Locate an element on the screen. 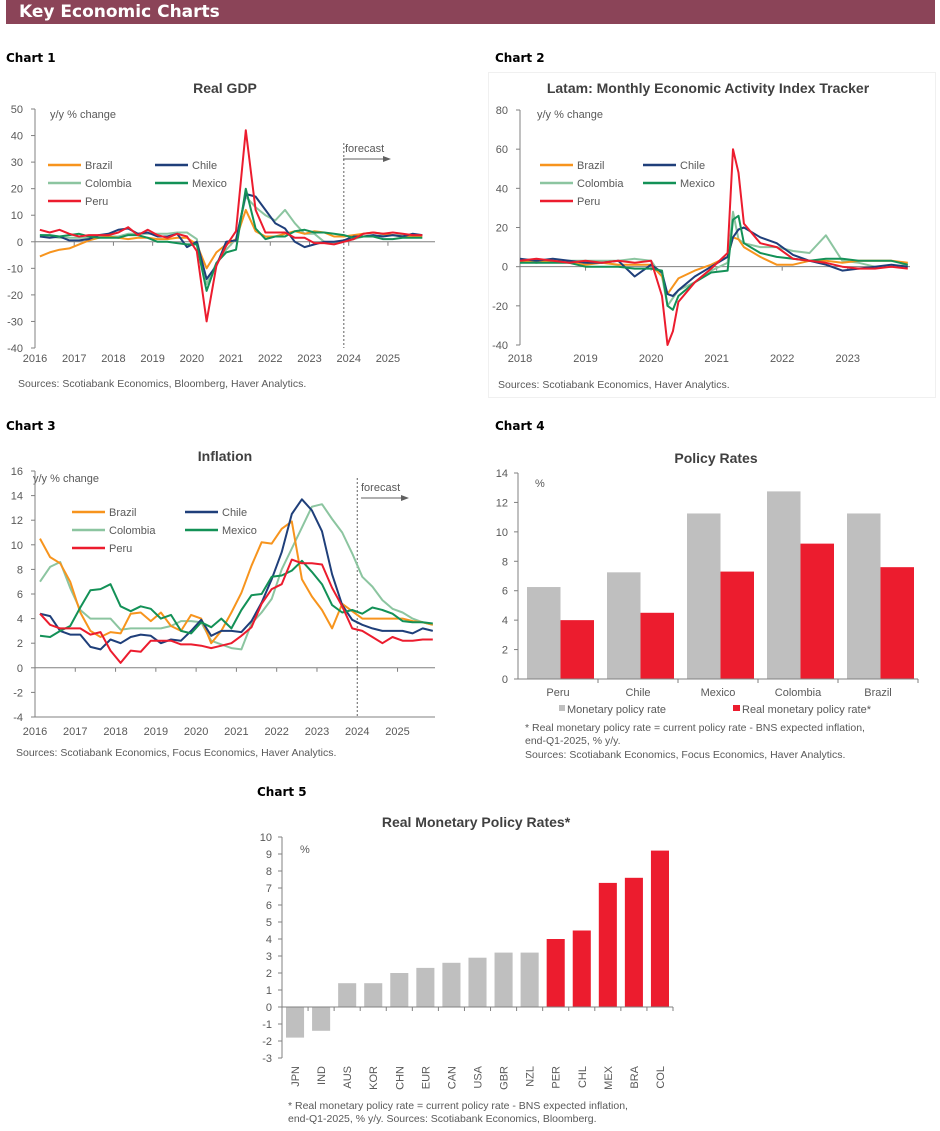  chart-2-y-tick-label: 0 is located at coordinates (505, 268).